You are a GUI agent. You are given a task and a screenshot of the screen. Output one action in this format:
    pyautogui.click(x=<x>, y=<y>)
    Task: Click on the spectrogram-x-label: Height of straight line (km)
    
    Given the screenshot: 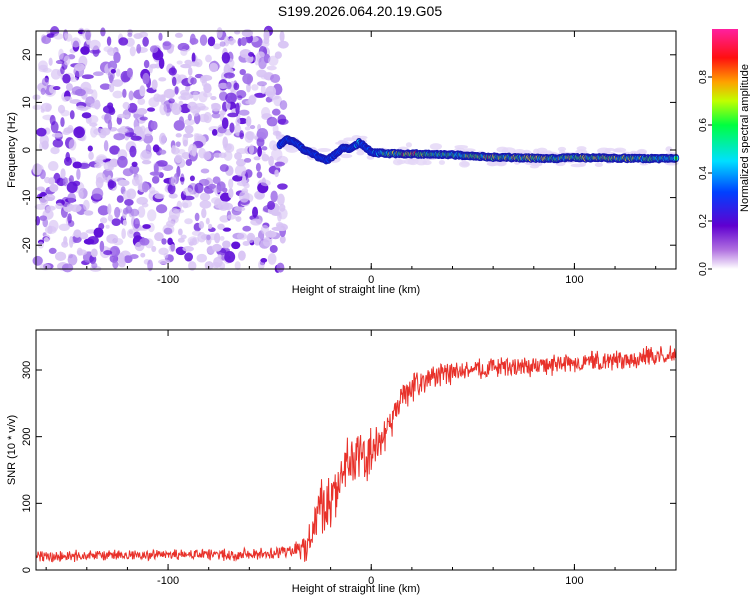 What is the action you would take?
    pyautogui.click(x=356, y=290)
    